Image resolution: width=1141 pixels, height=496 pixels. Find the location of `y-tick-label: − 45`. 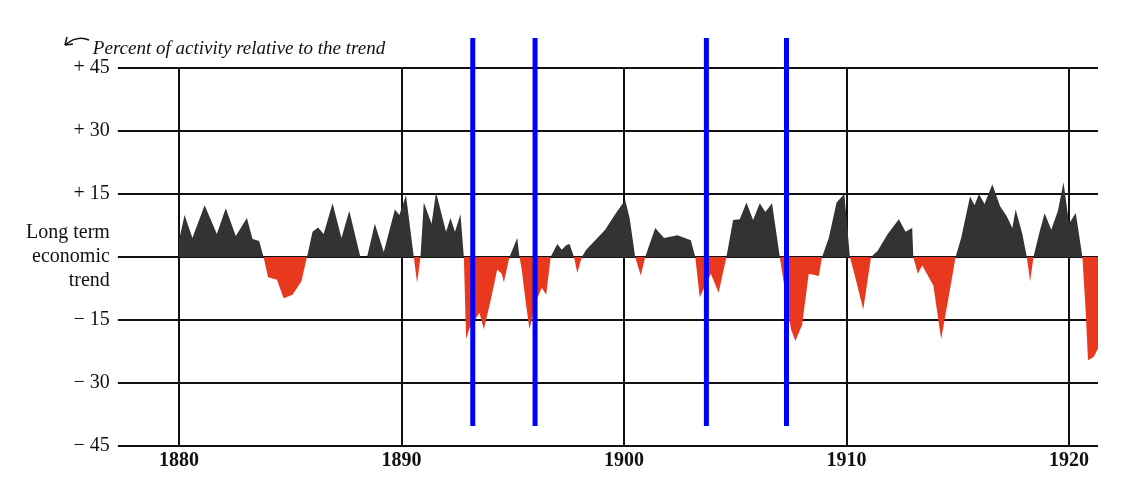

y-tick-label: − 45 is located at coordinates (91, 444).